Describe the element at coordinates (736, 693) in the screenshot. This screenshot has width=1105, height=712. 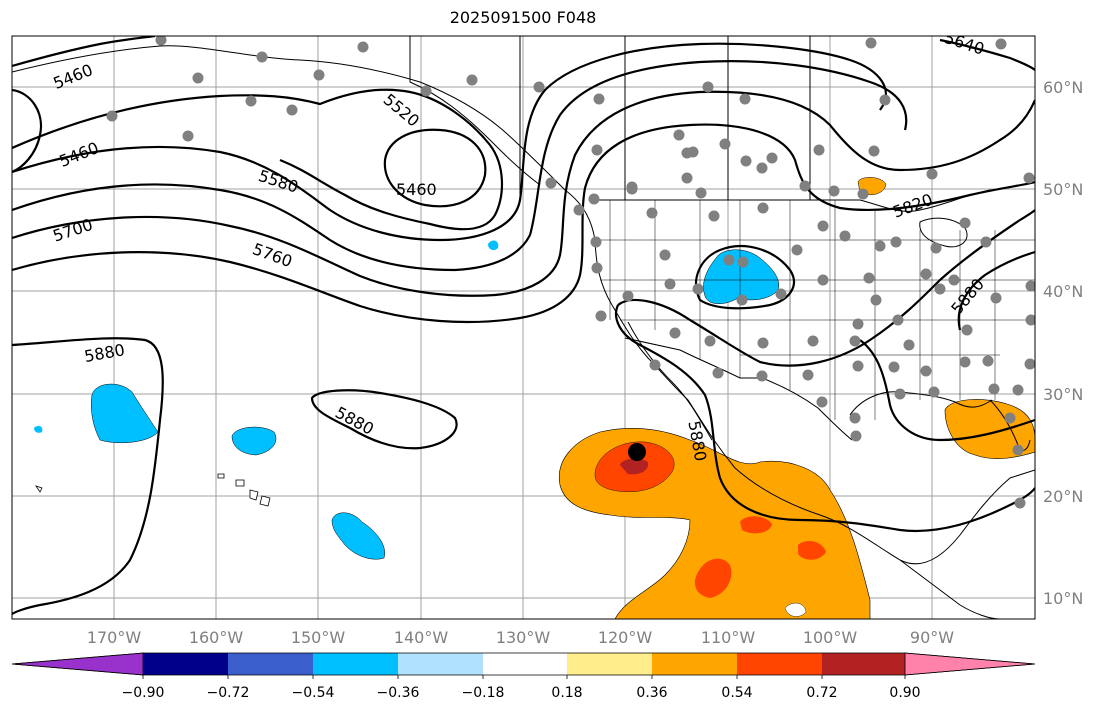
I see `colorbar-tick-label: 0.54` at that location.